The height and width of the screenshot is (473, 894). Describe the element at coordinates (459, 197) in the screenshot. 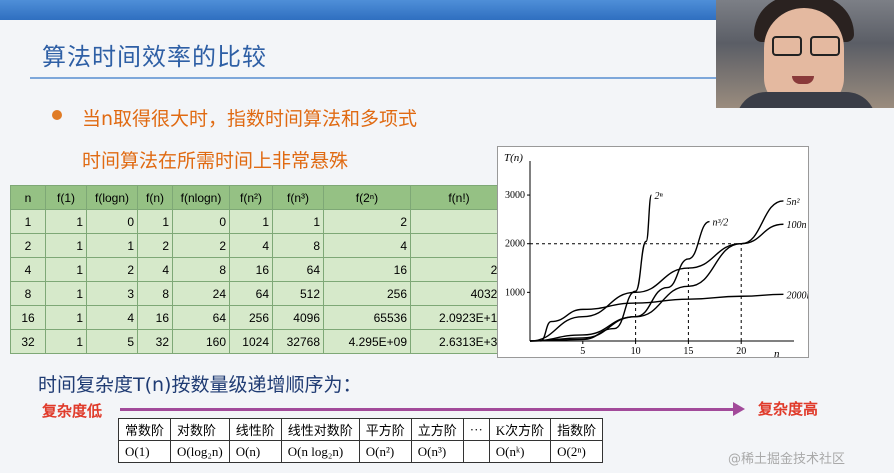

I see `table-header-cell: f(n!)` at that location.